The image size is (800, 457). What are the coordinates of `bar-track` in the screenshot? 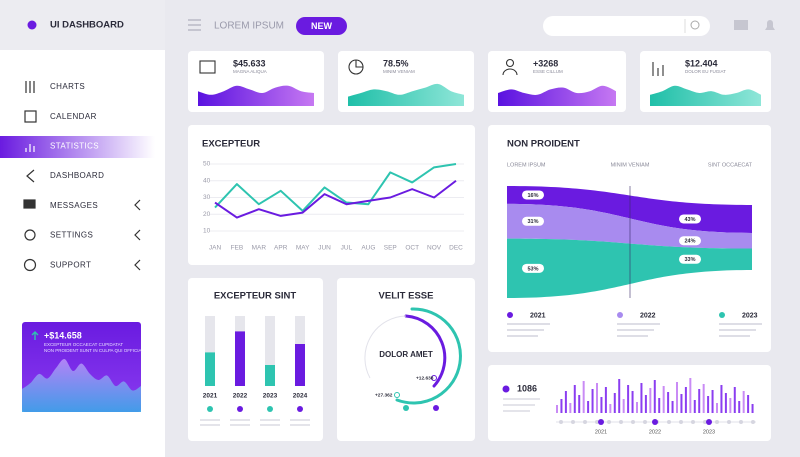 It's located at (270, 351).